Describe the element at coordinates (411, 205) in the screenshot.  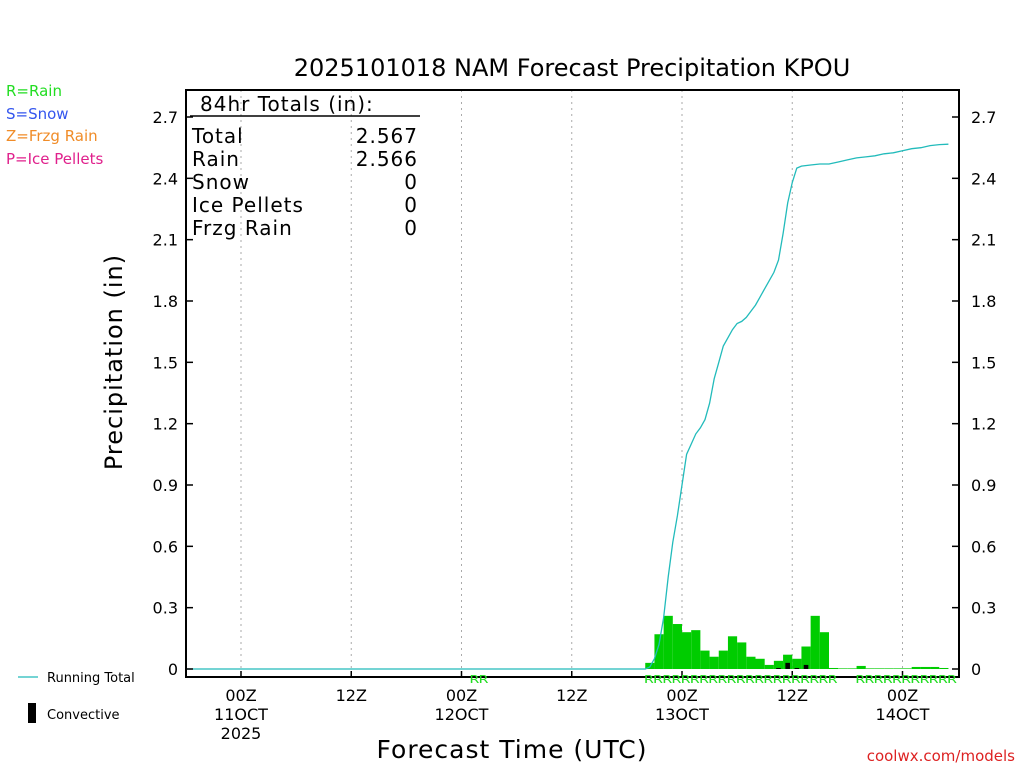
I see `totals-value-3: 0` at that location.